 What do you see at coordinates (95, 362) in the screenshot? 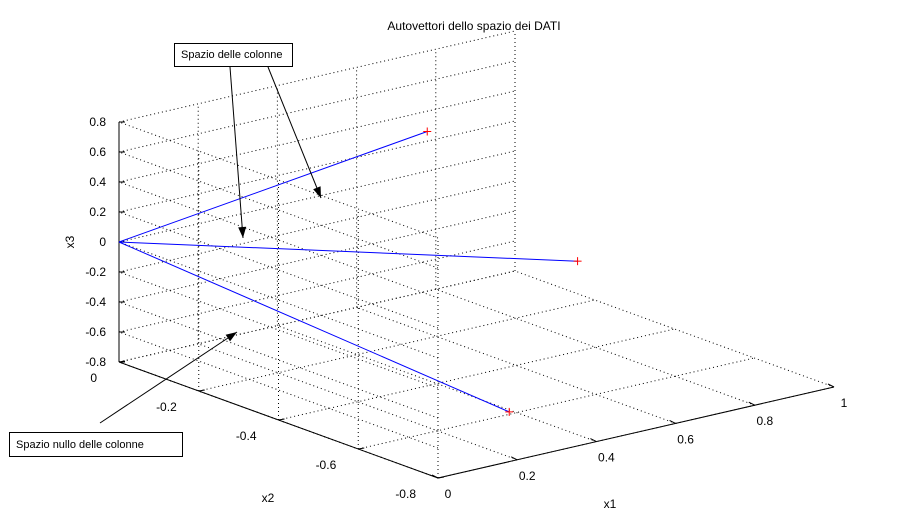
I see `z-tick-label: -0.8` at bounding box center [95, 362].